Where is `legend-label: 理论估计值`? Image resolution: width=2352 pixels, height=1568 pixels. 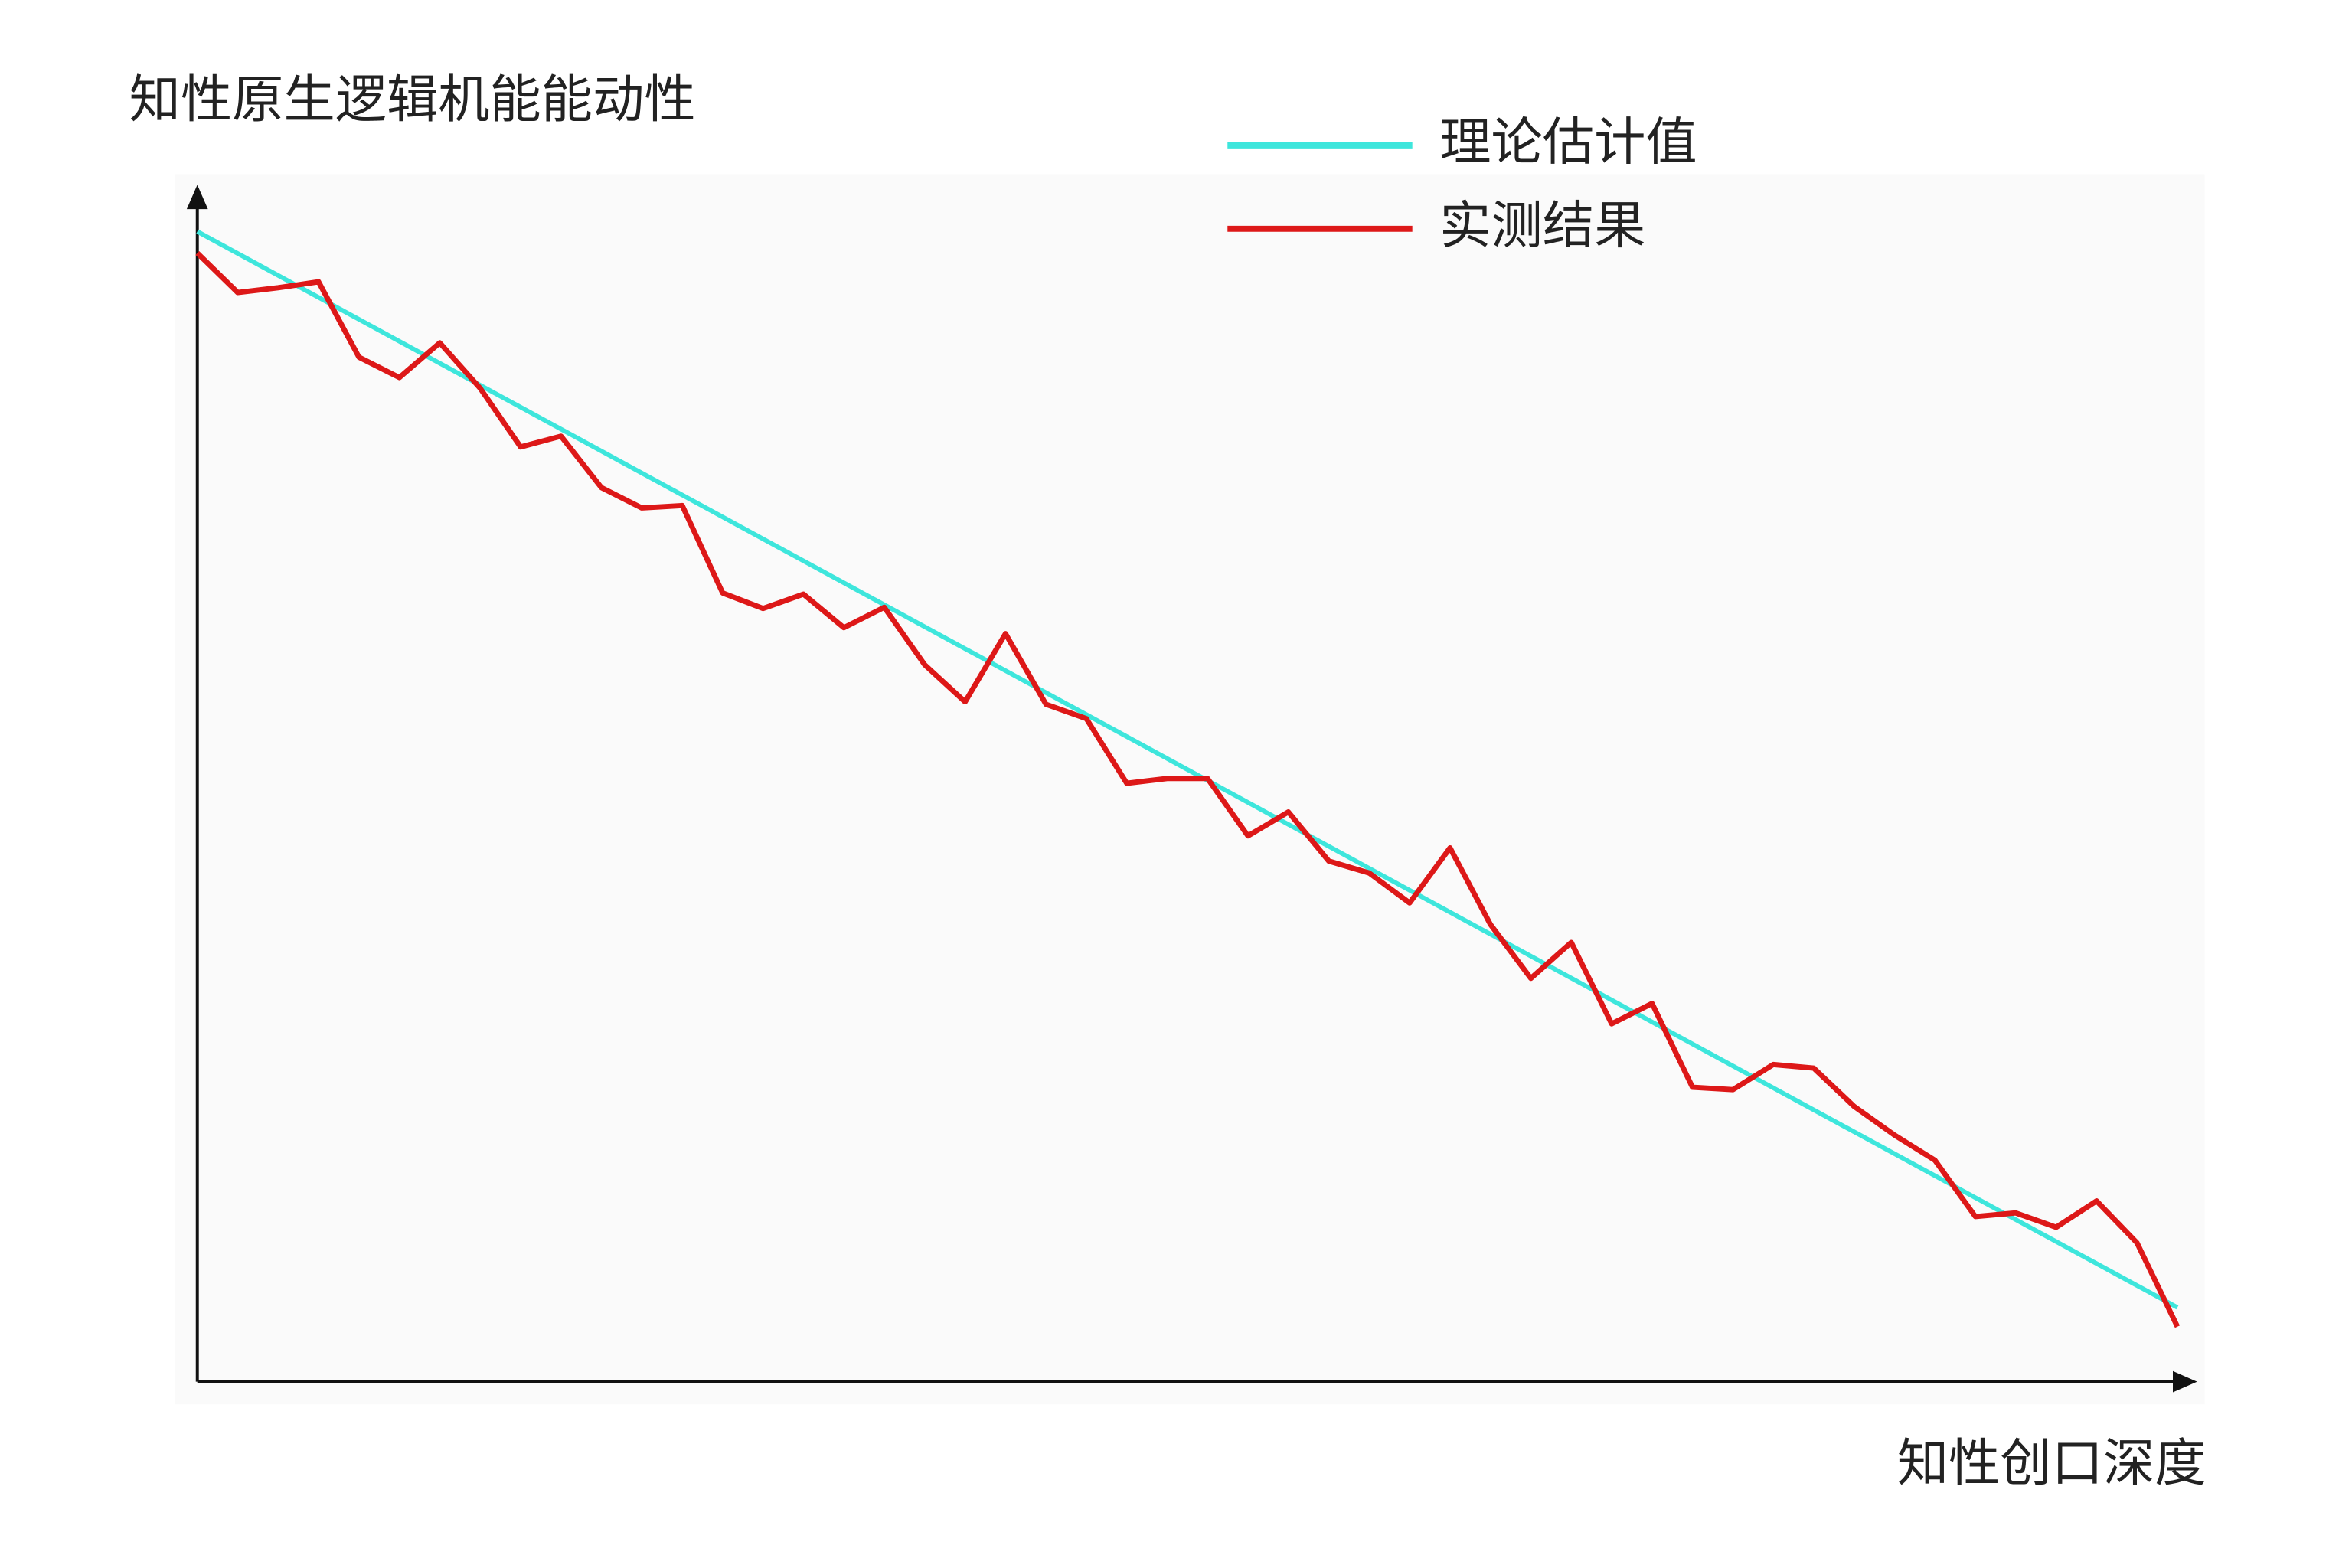 legend-label: 理论估计值 is located at coordinates (1568, 142).